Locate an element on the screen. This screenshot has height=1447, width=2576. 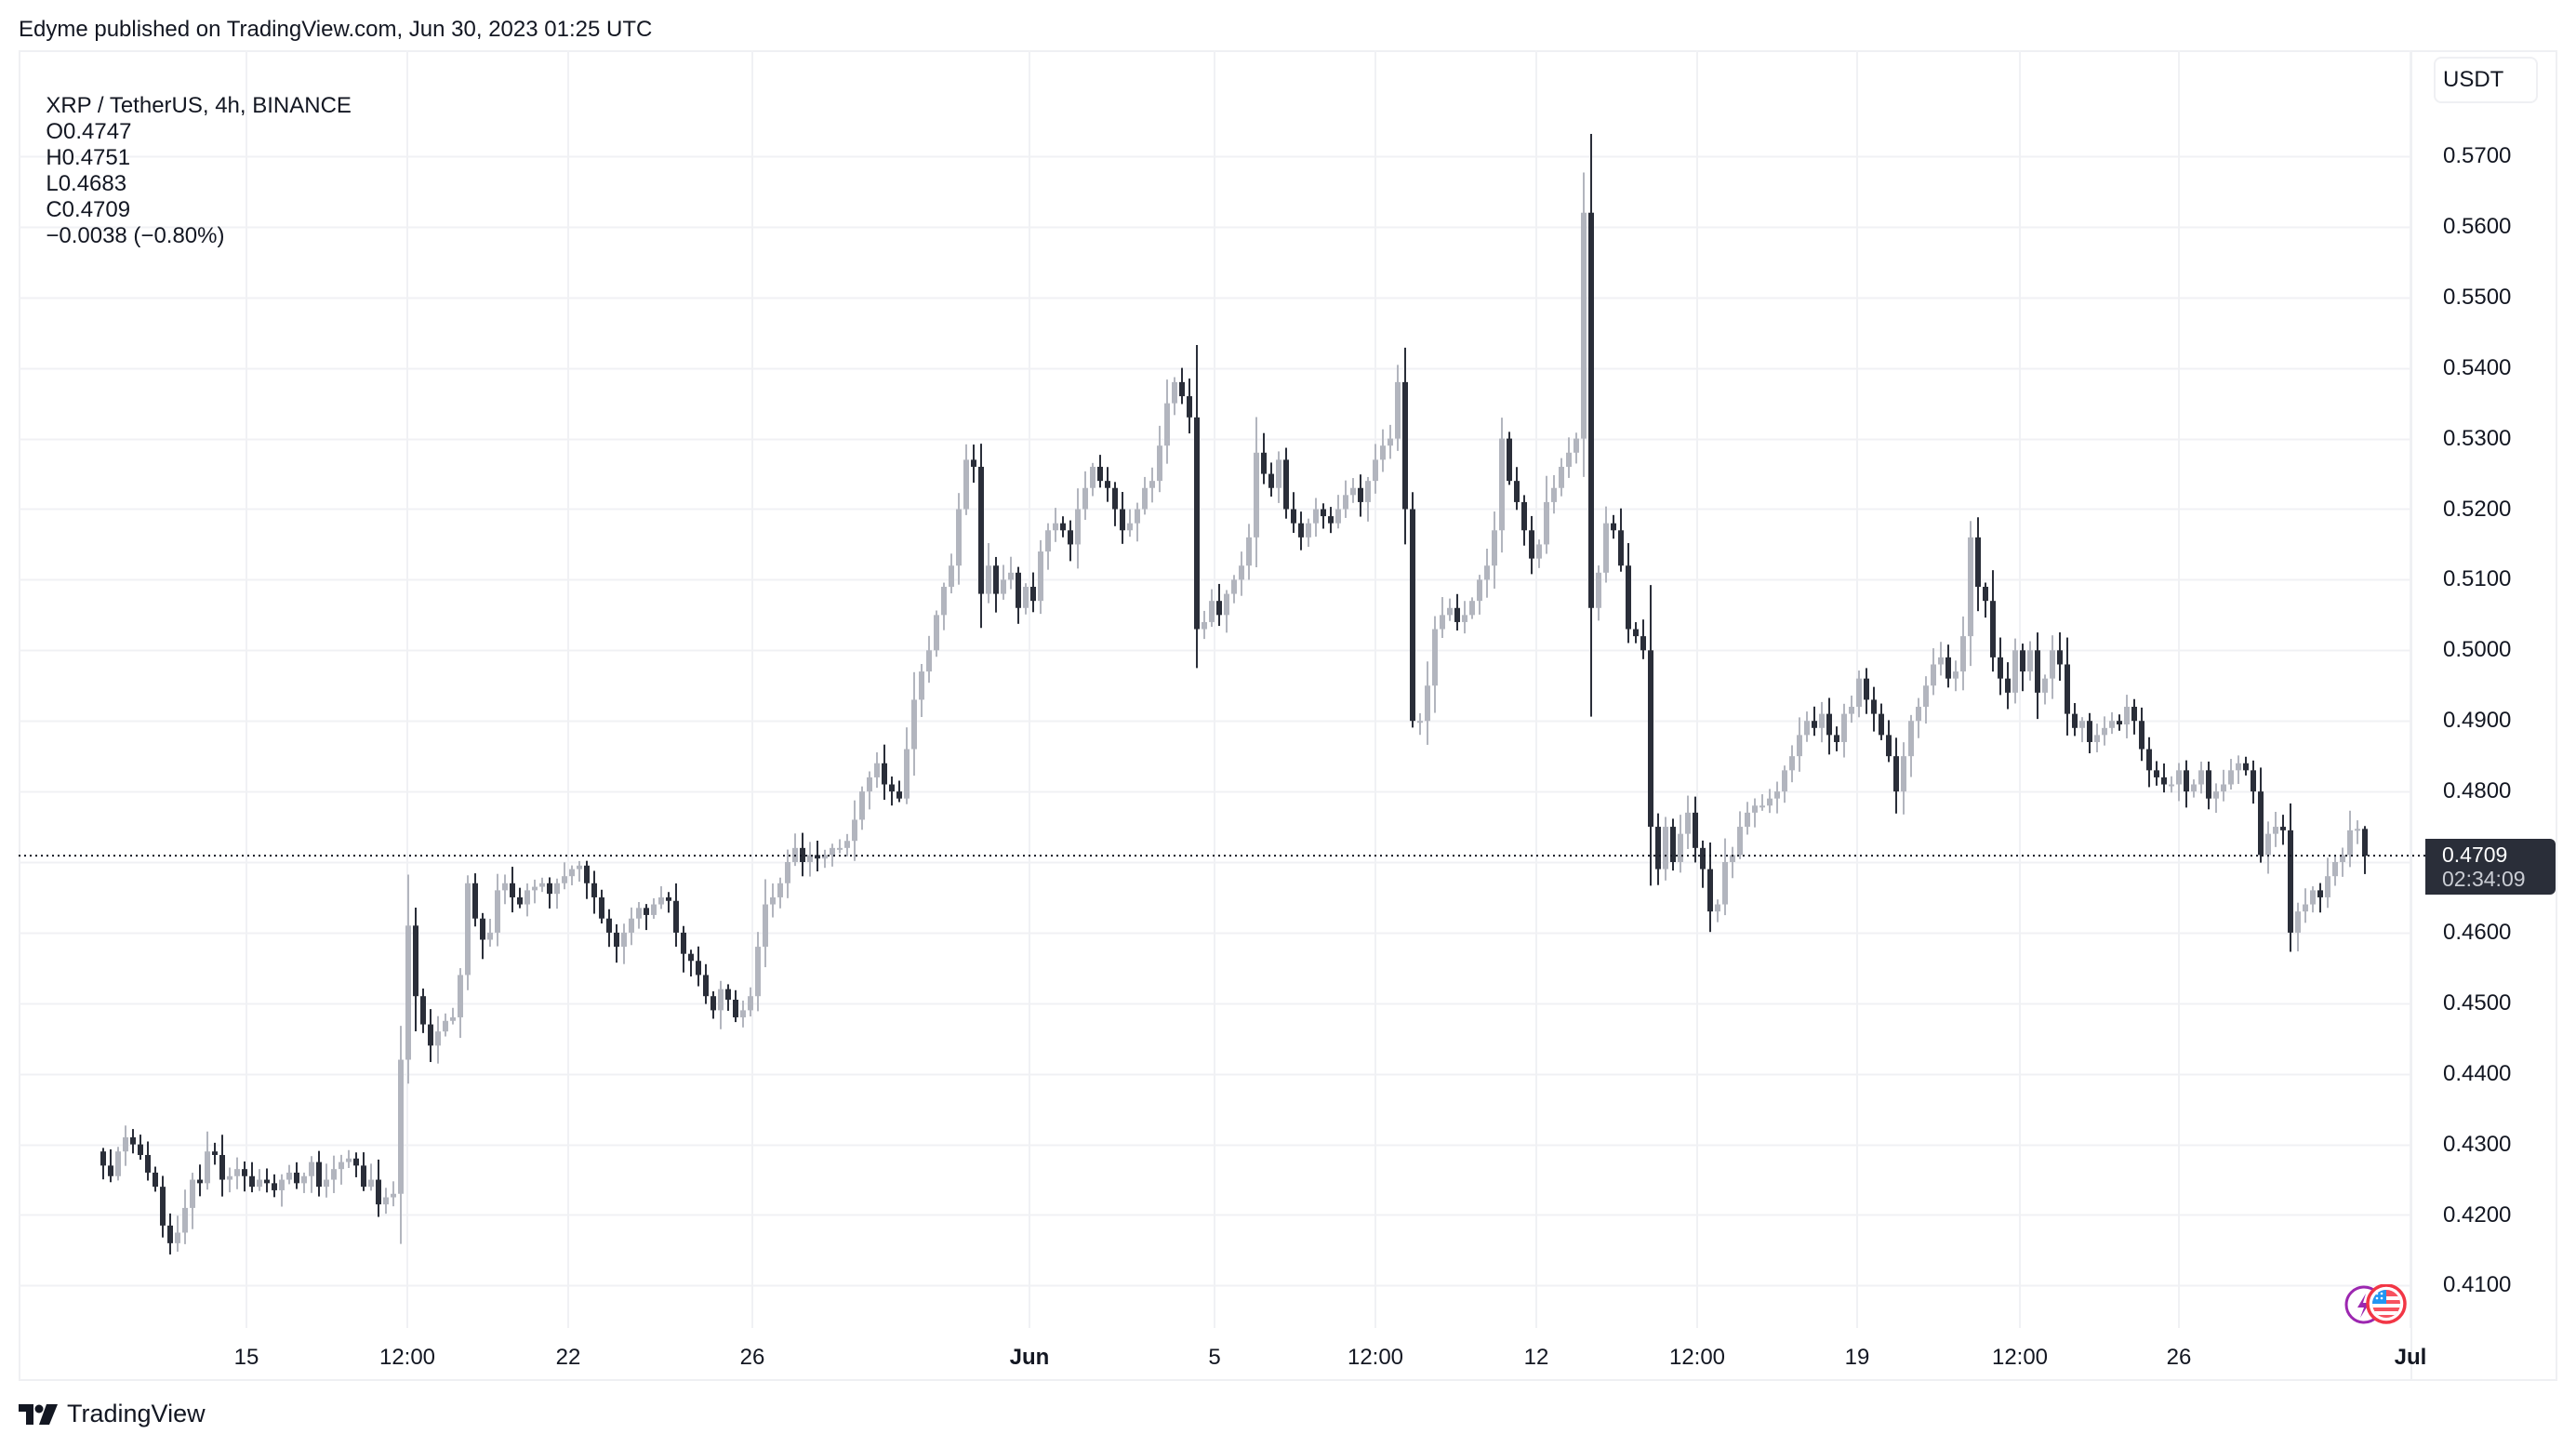
time-tick-label: 12 is located at coordinates (1536, 1357).